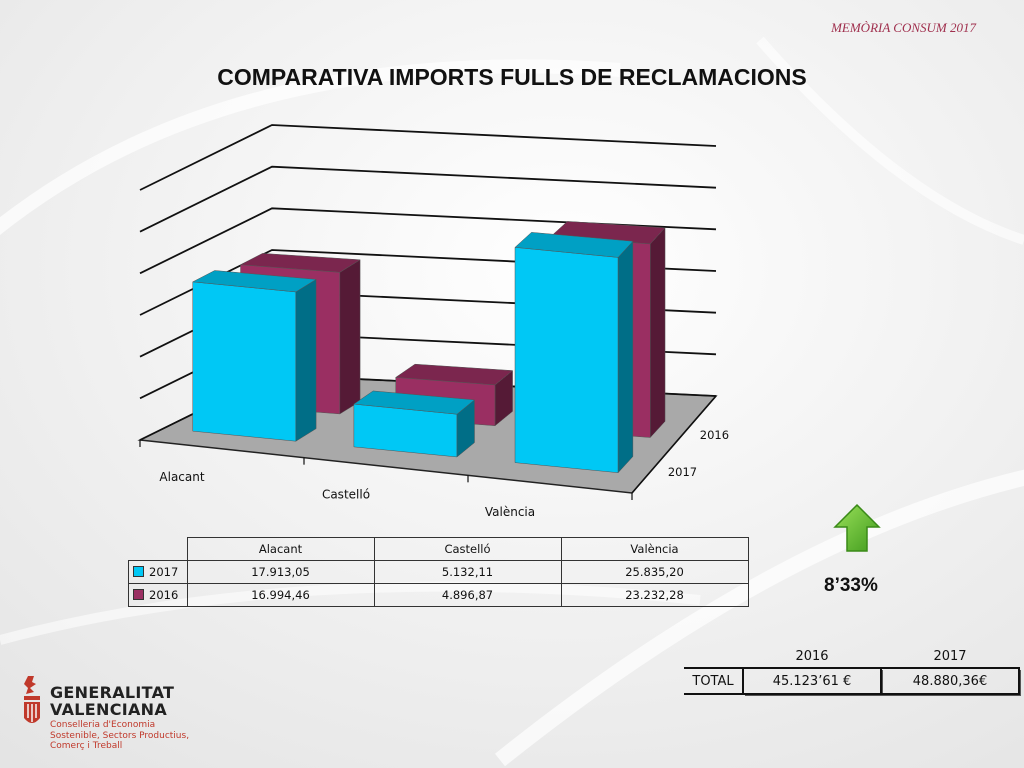 The height and width of the screenshot is (768, 1024). What do you see at coordinates (138, 571) in the screenshot?
I see `legend-swatch-2017` at bounding box center [138, 571].